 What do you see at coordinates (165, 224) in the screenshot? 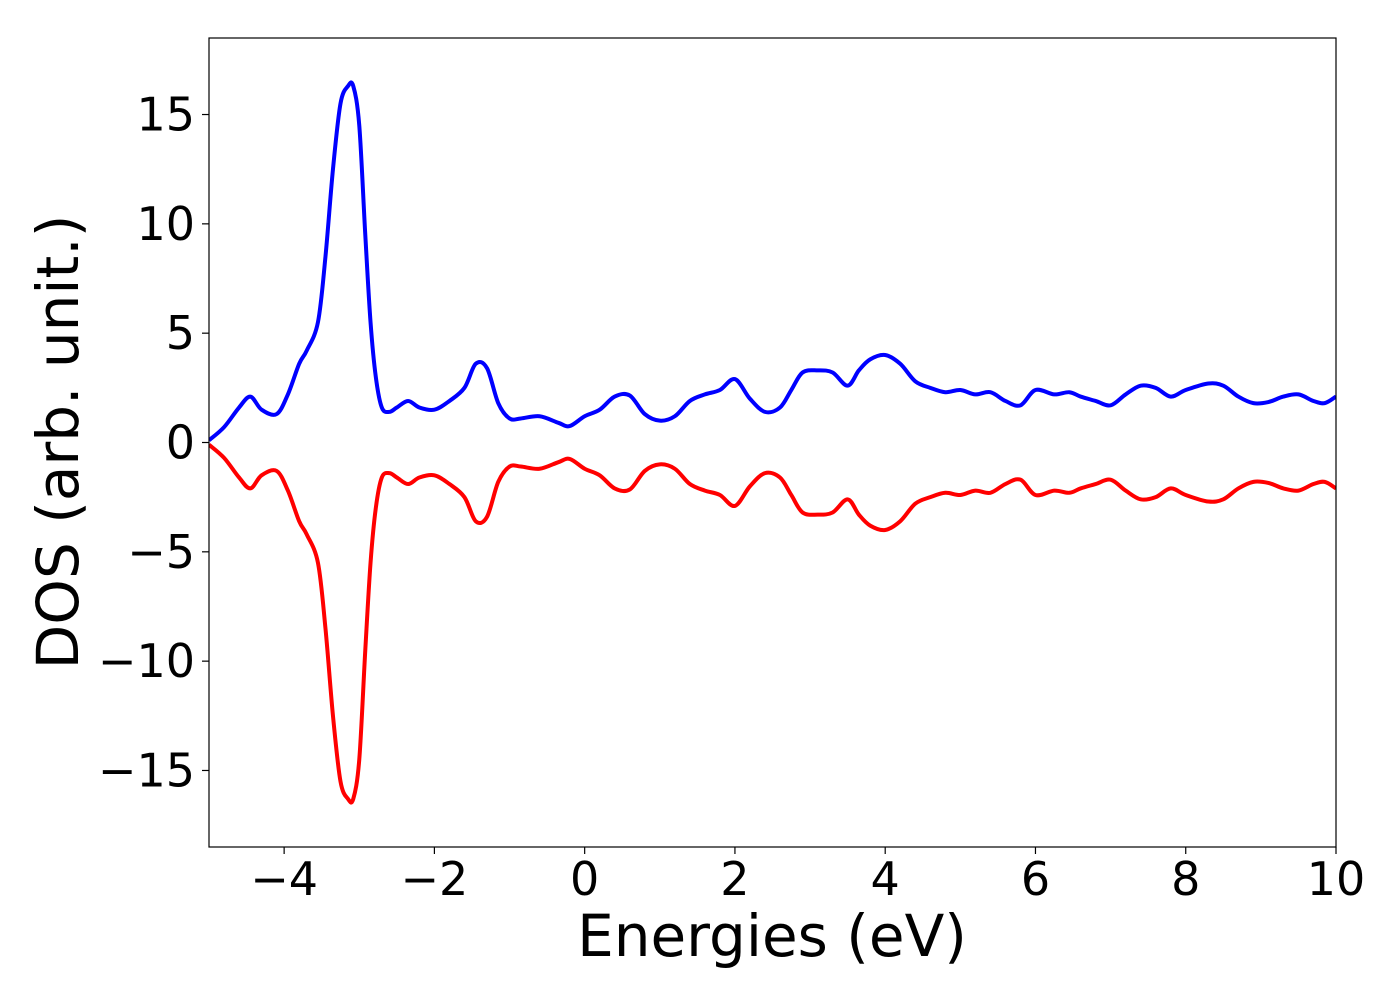
I see `y-tick-label: 10` at bounding box center [165, 224].